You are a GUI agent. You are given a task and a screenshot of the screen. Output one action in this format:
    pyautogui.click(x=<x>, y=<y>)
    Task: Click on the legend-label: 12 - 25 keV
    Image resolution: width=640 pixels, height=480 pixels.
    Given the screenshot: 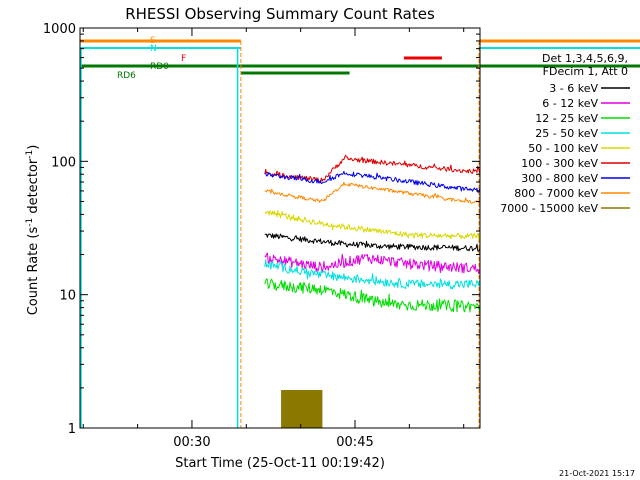 What is the action you would take?
    pyautogui.click(x=566, y=118)
    